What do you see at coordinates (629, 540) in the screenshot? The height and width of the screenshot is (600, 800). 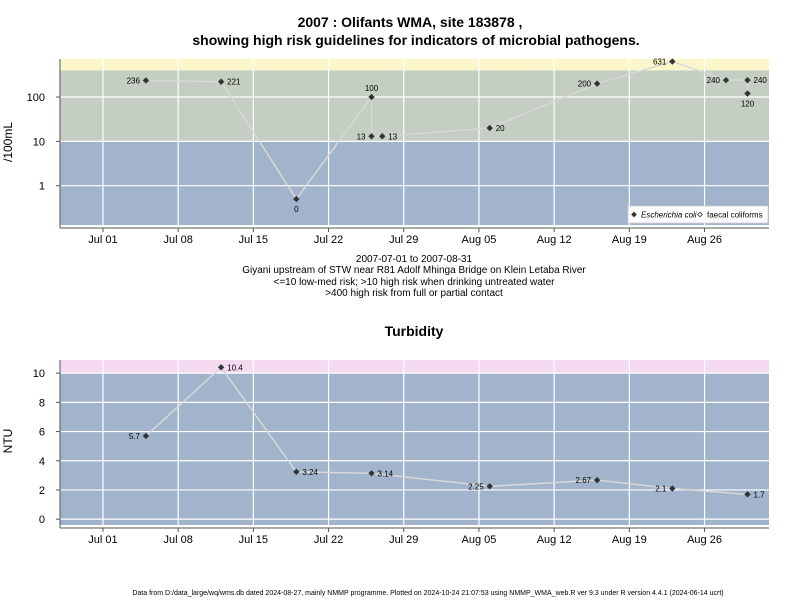 I see `turbidity-x-tick-label-7: Aug 19` at bounding box center [629, 540].